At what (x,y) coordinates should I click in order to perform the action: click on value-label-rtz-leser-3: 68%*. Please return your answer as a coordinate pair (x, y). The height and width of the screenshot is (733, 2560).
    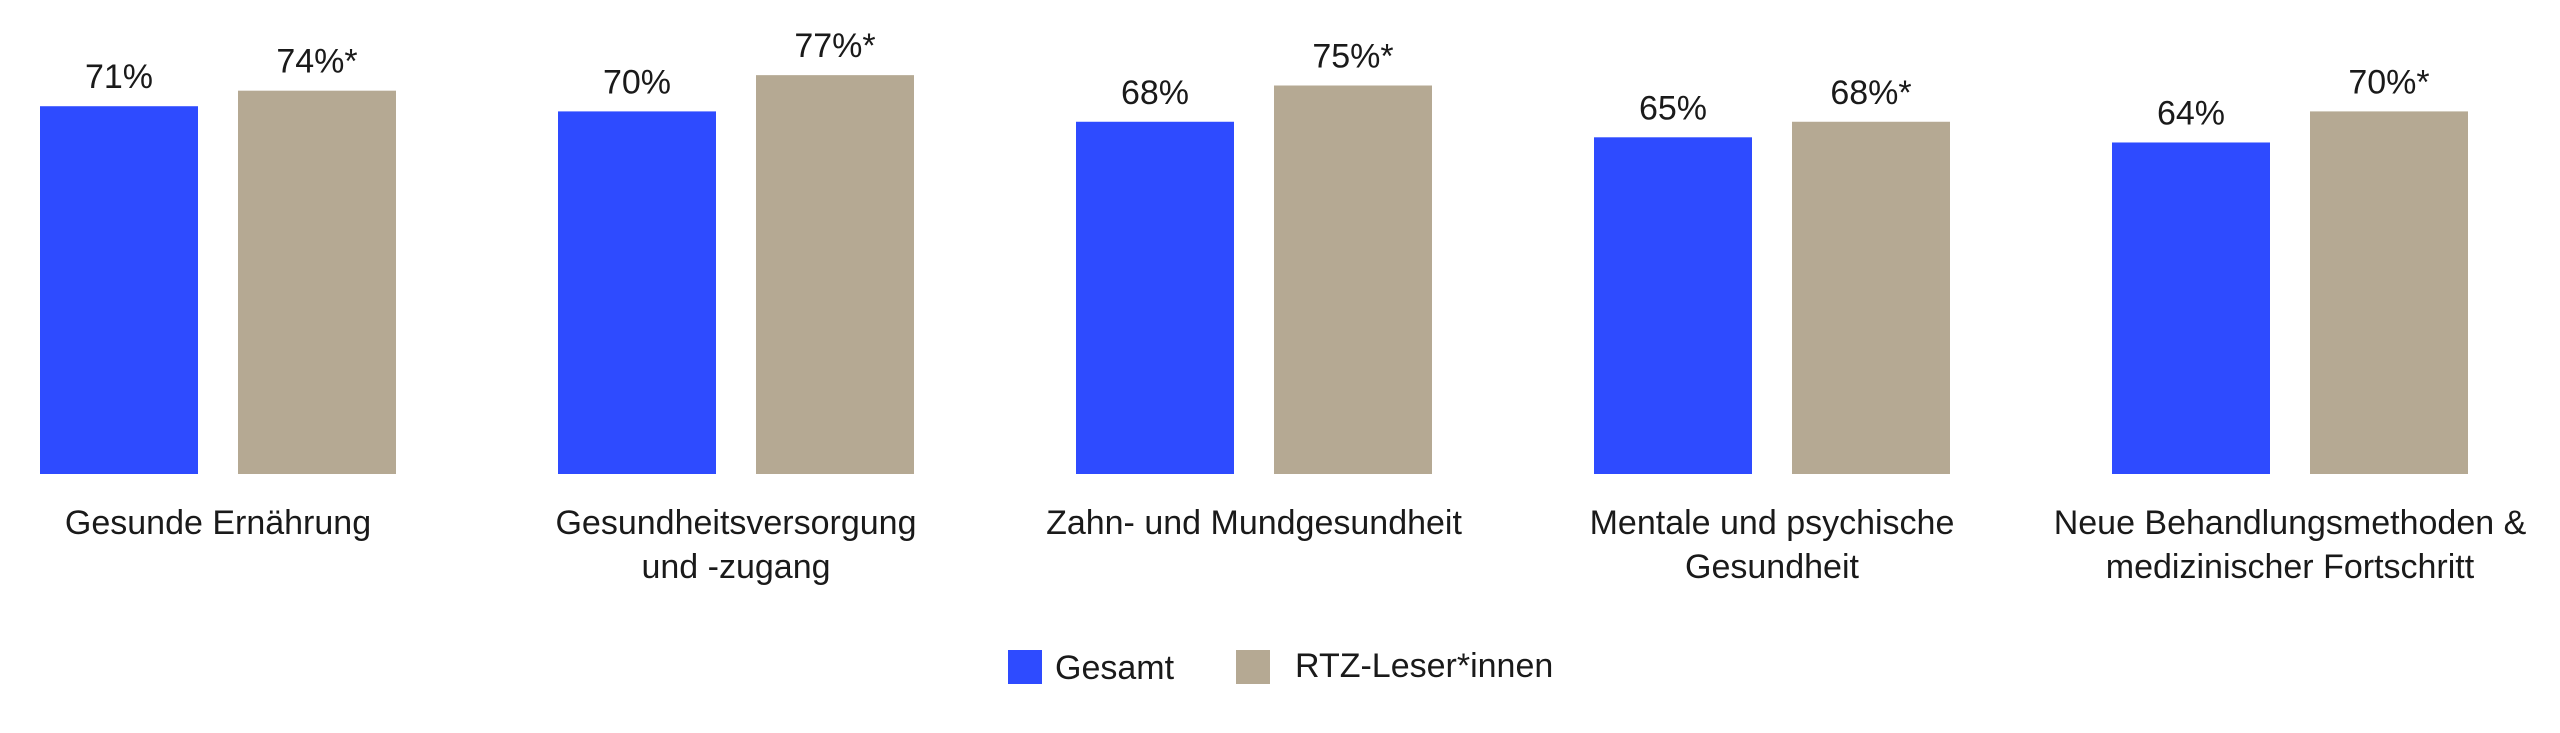
    Looking at the image, I should click on (1870, 93).